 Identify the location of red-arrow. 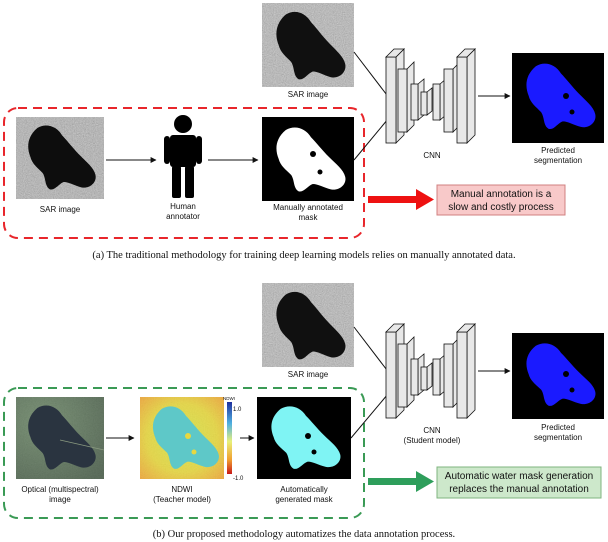
(401, 199).